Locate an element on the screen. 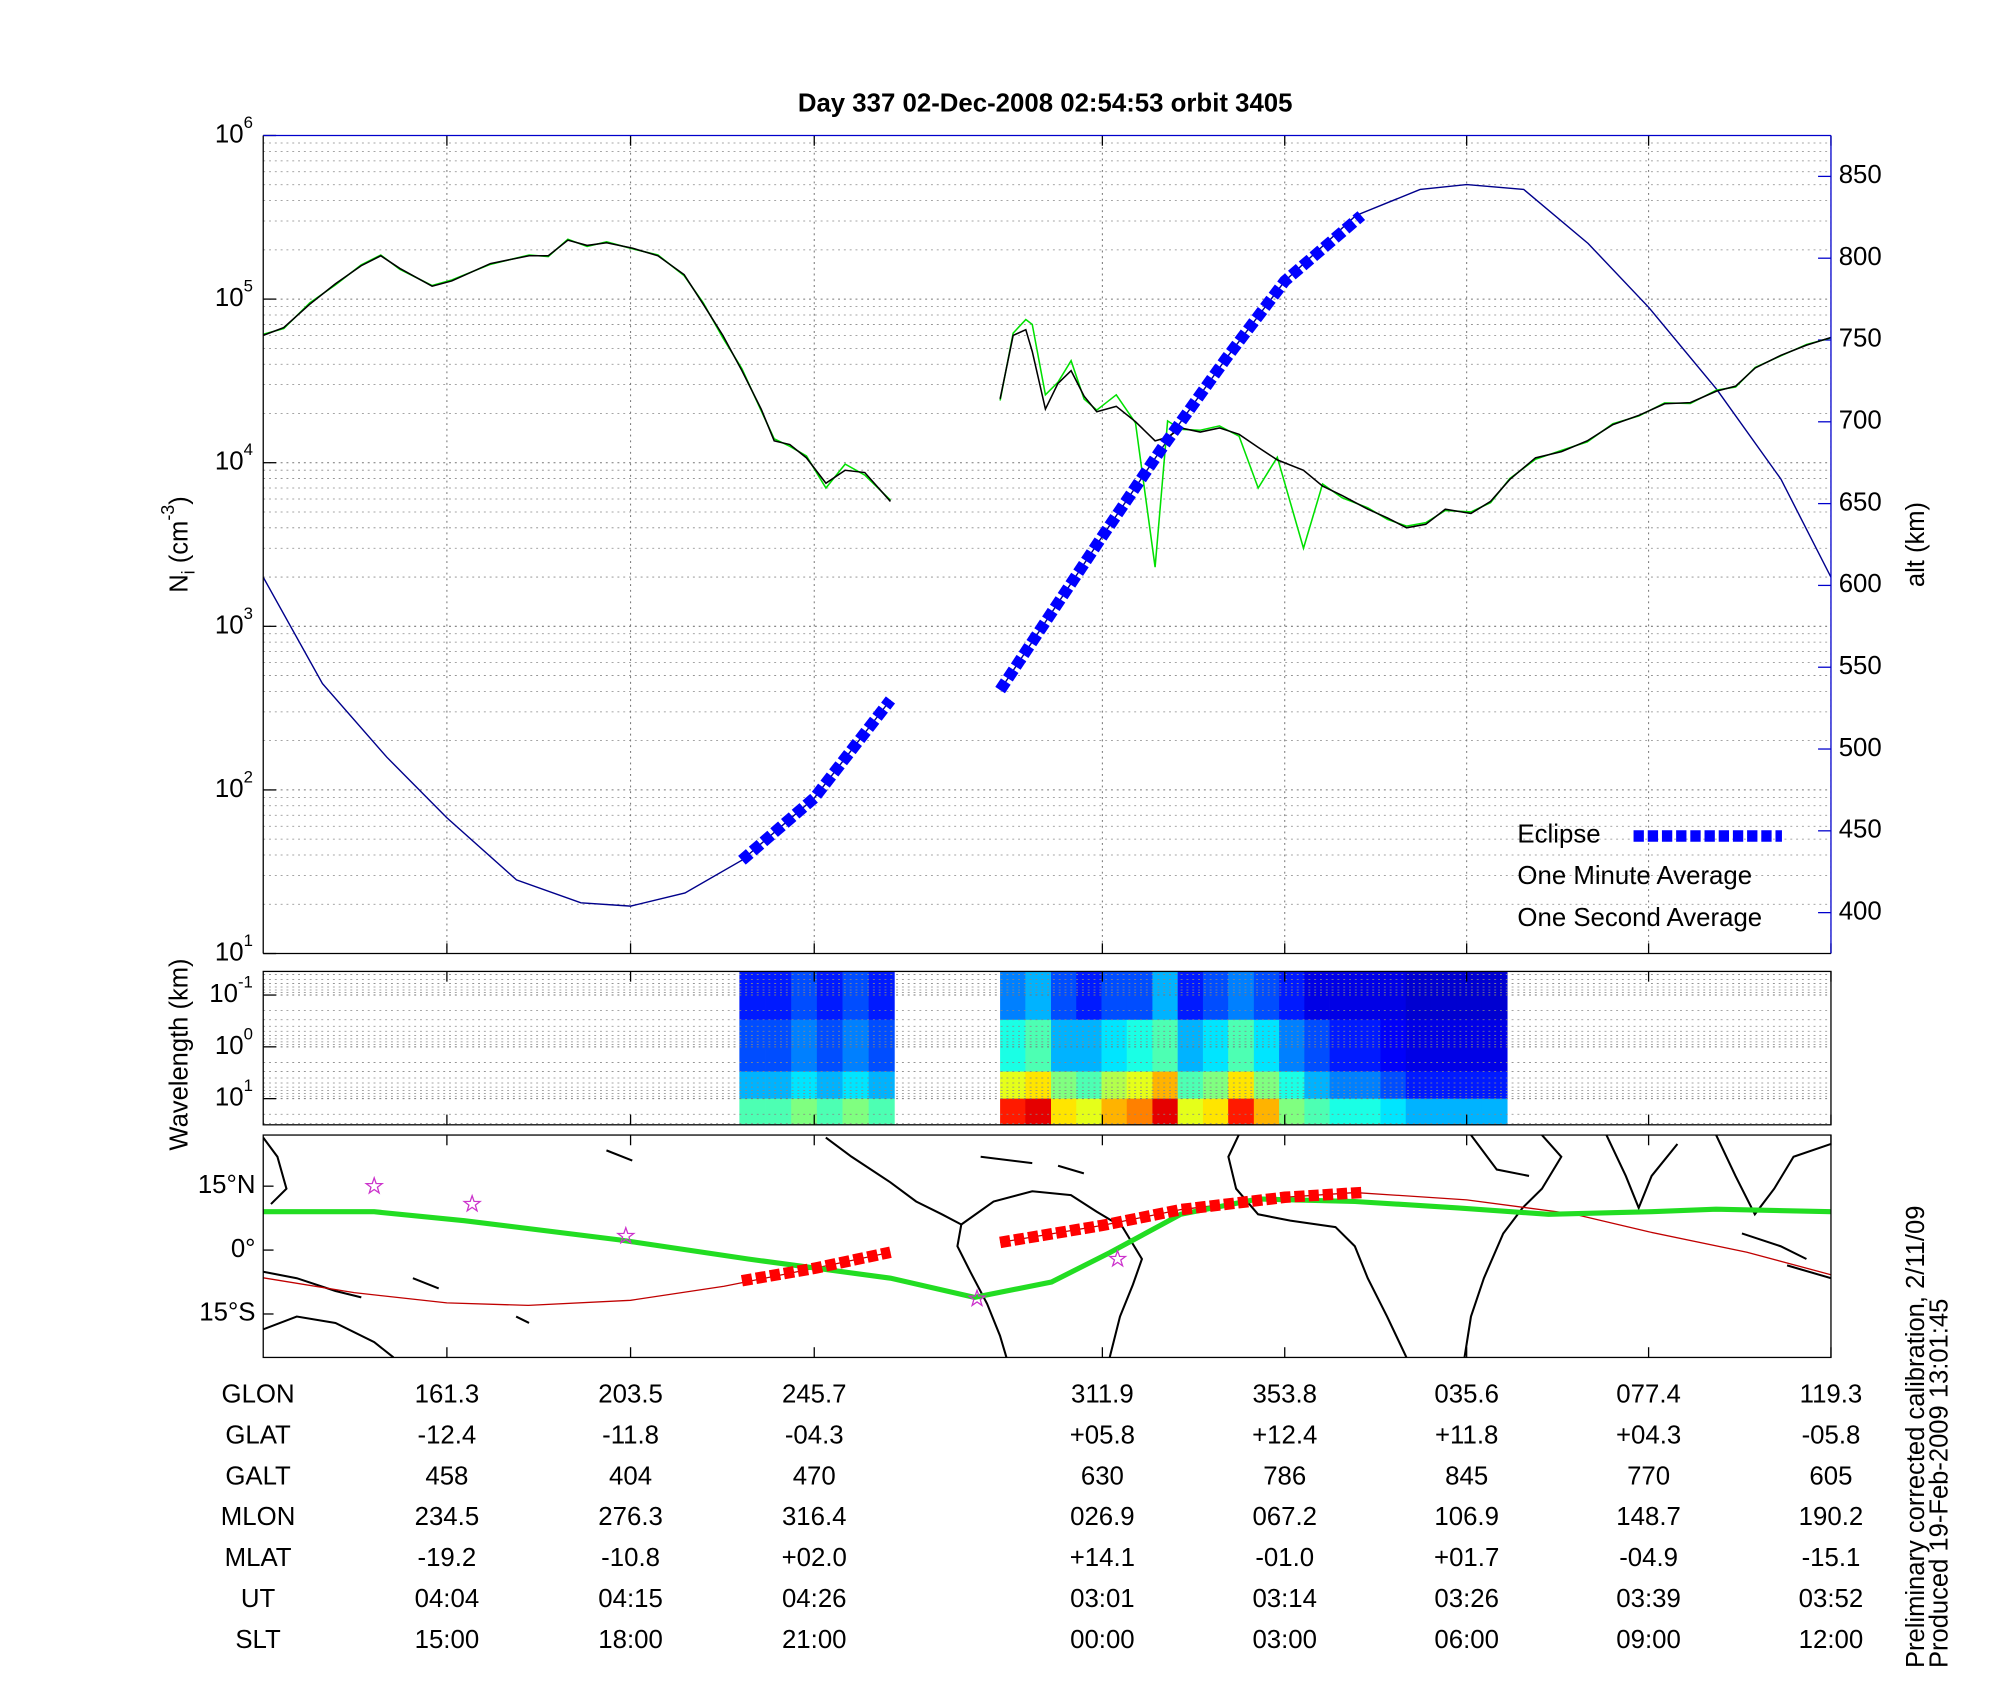 This screenshot has width=2000, height=1700. y-tick-label: 10⁰ is located at coordinates (234, 1042).